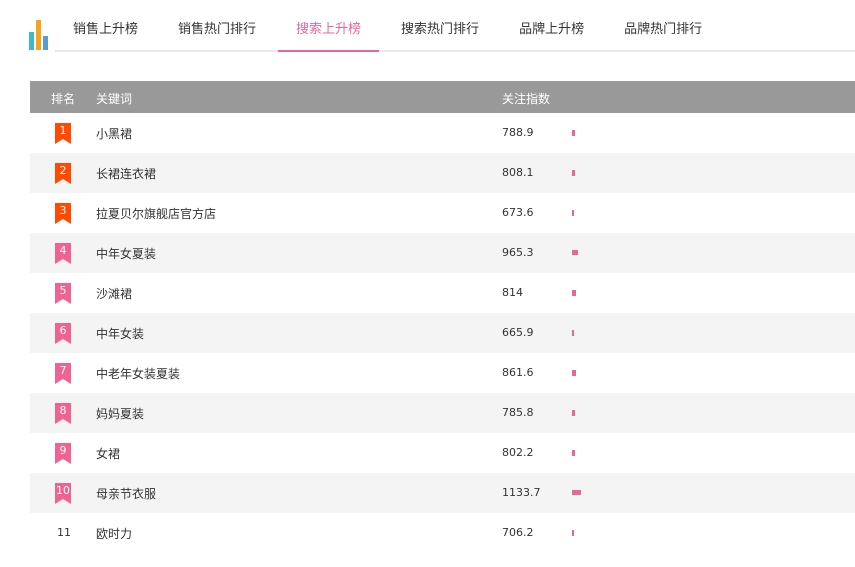 This screenshot has width=855, height=567. Describe the element at coordinates (114, 99) in the screenshot. I see `header-keyword: 关键词` at that location.